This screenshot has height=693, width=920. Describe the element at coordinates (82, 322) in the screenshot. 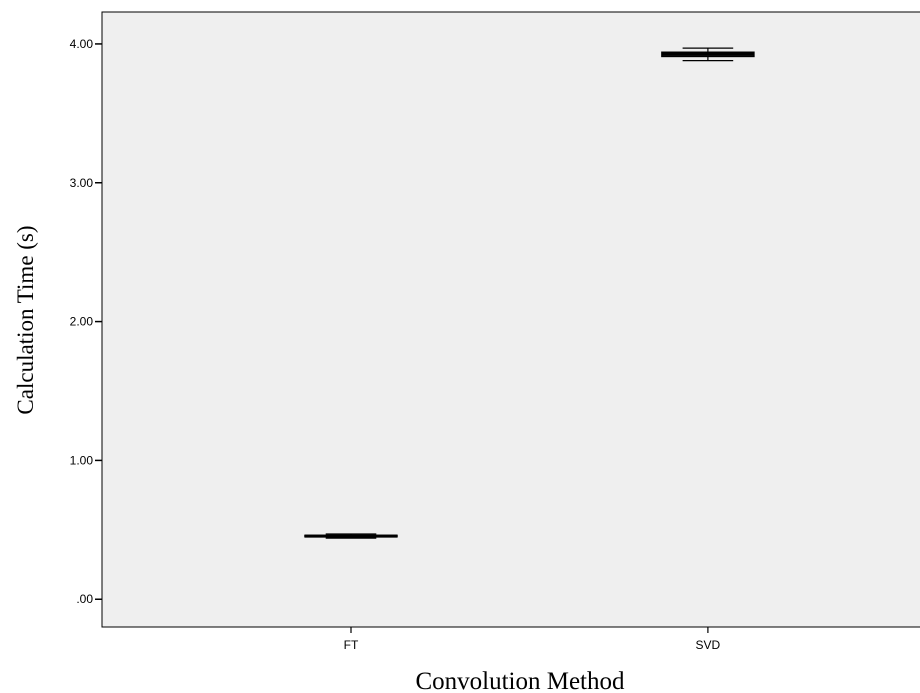

I see `y-tick-label: 2.00` at that location.